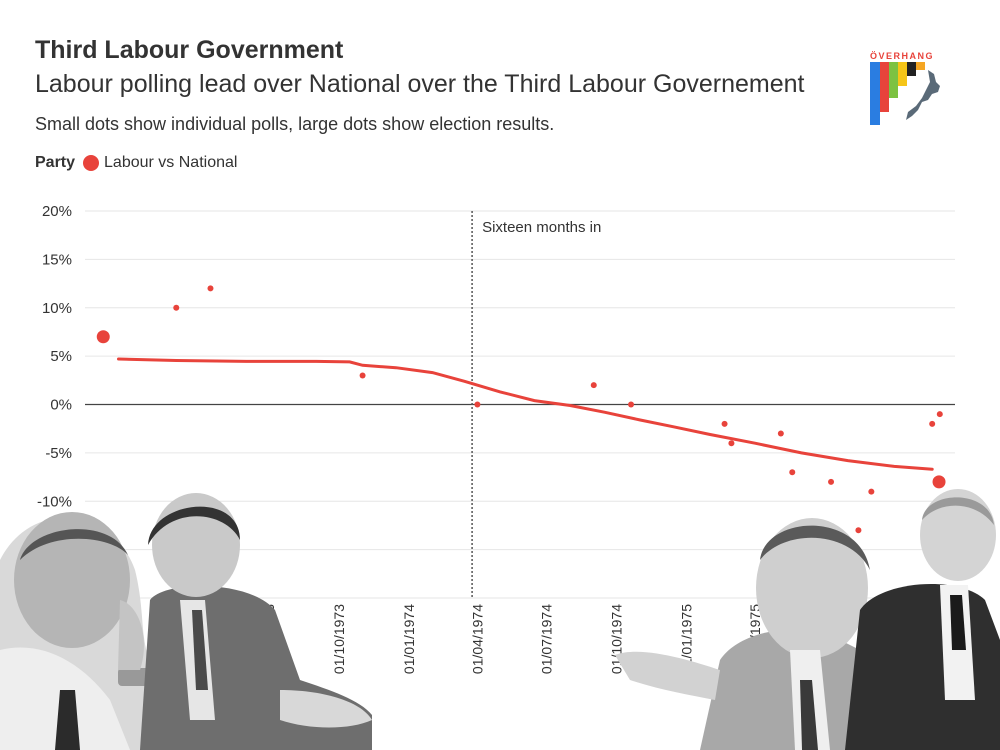 This screenshot has height=750, width=1000. What do you see at coordinates (525, 414) in the screenshot?
I see `trend-line` at bounding box center [525, 414].